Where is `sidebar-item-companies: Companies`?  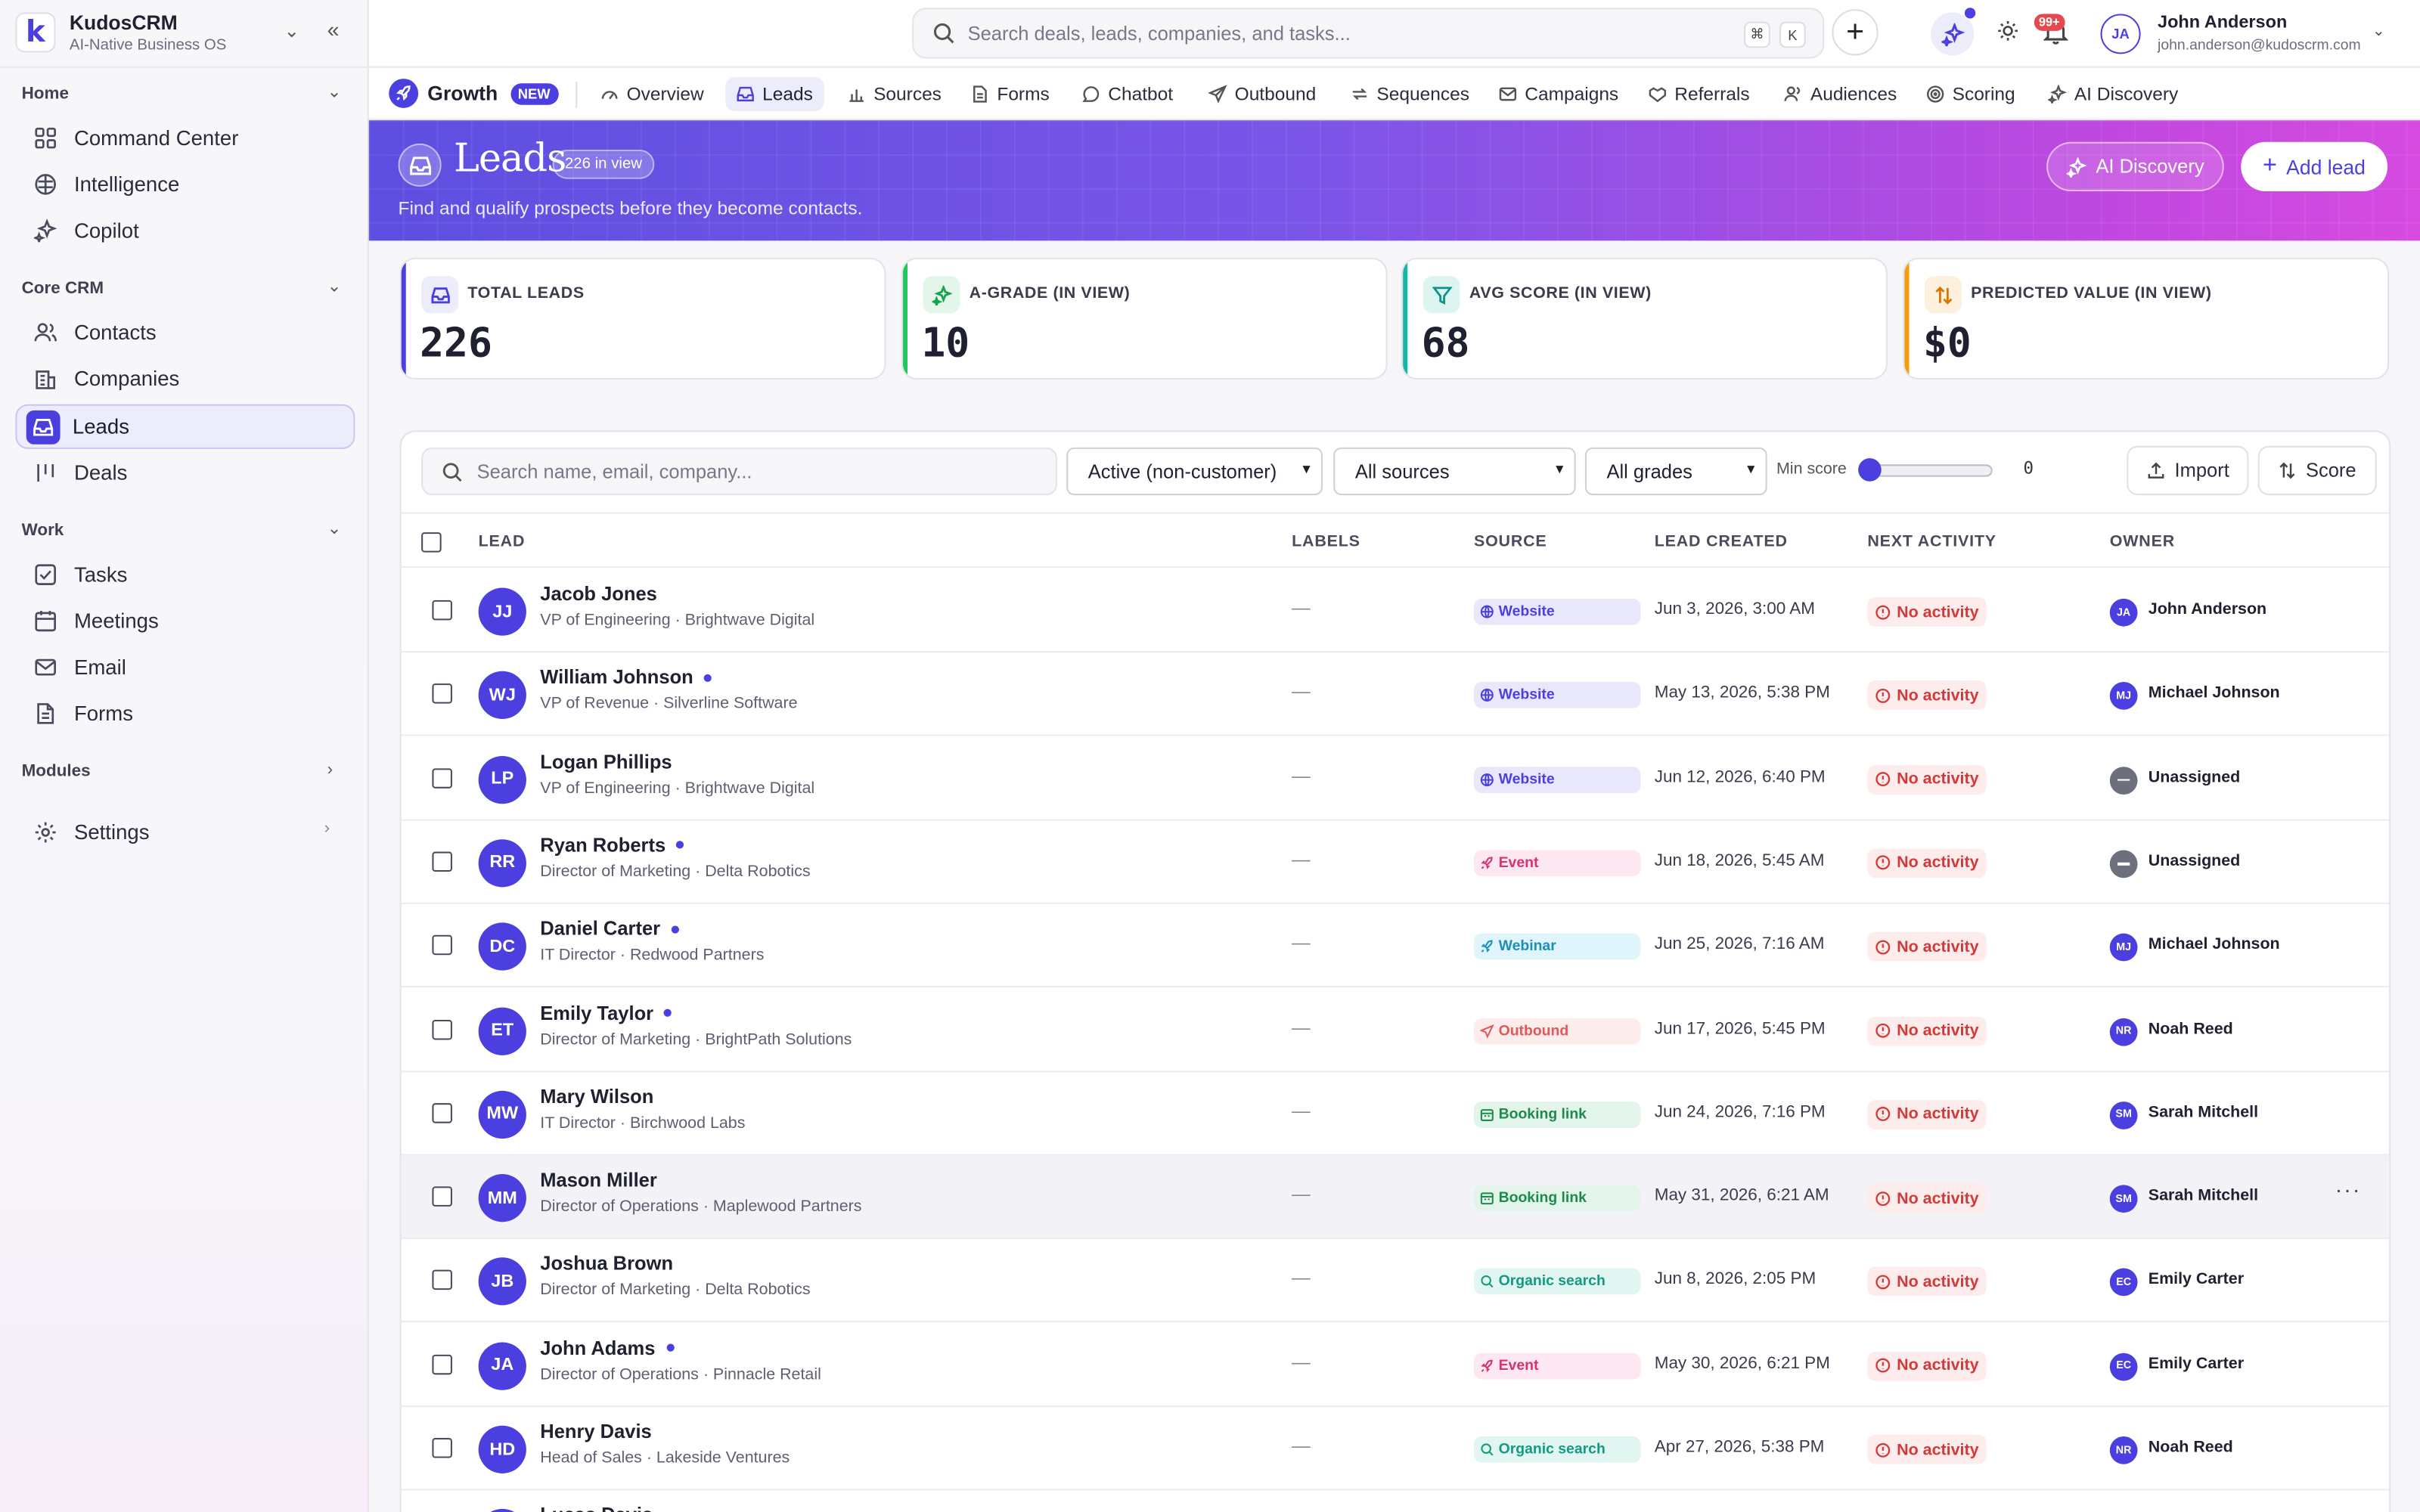 sidebar-item-companies: Companies is located at coordinates (185, 379).